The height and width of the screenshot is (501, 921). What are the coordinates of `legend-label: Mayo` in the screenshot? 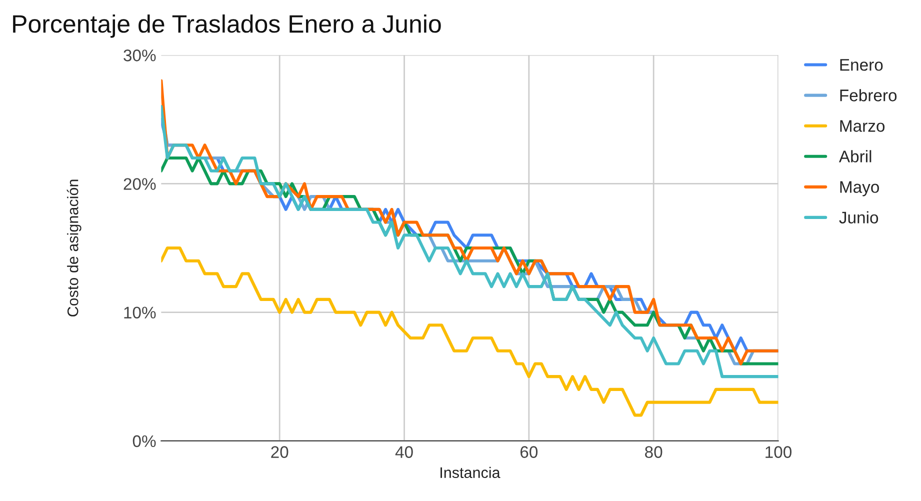 It's located at (859, 188).